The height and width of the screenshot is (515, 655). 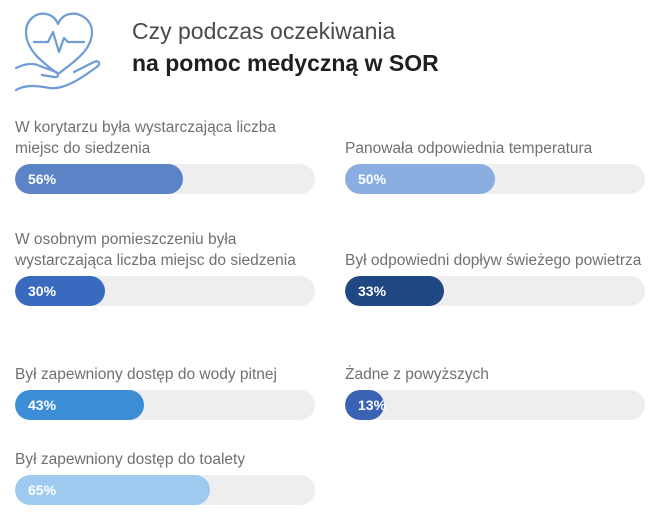 I want to click on bar-label: Był odpowiedni dopływ świeżego powietrza, so click(x=493, y=260).